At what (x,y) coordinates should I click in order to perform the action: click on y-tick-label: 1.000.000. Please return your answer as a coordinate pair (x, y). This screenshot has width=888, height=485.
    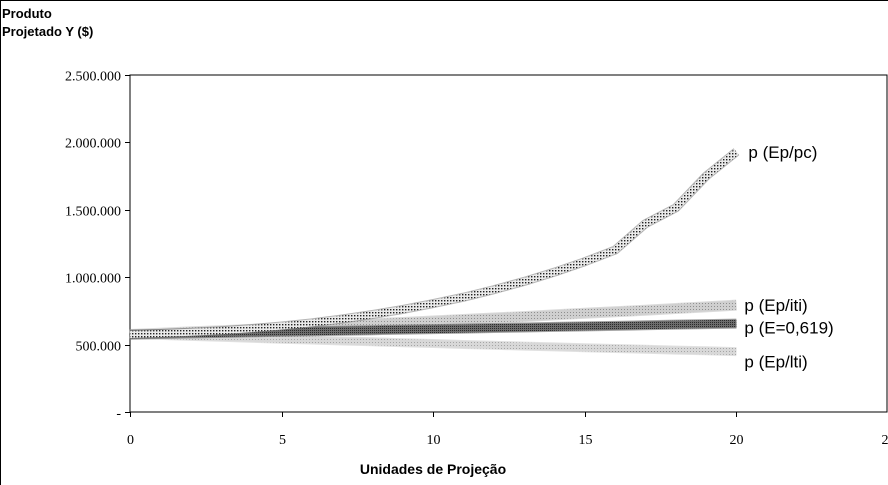
    Looking at the image, I should click on (93, 279).